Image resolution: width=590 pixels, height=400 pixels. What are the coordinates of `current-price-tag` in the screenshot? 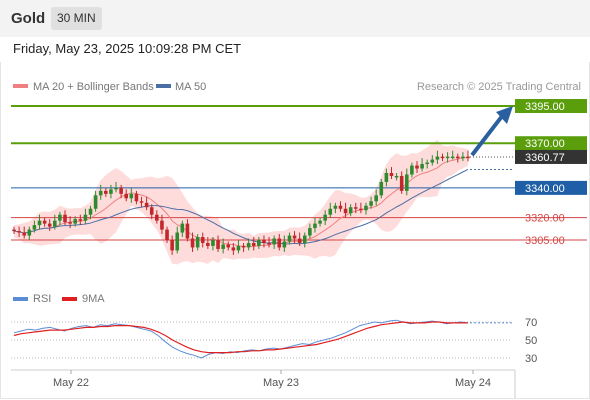 It's located at (551, 156).